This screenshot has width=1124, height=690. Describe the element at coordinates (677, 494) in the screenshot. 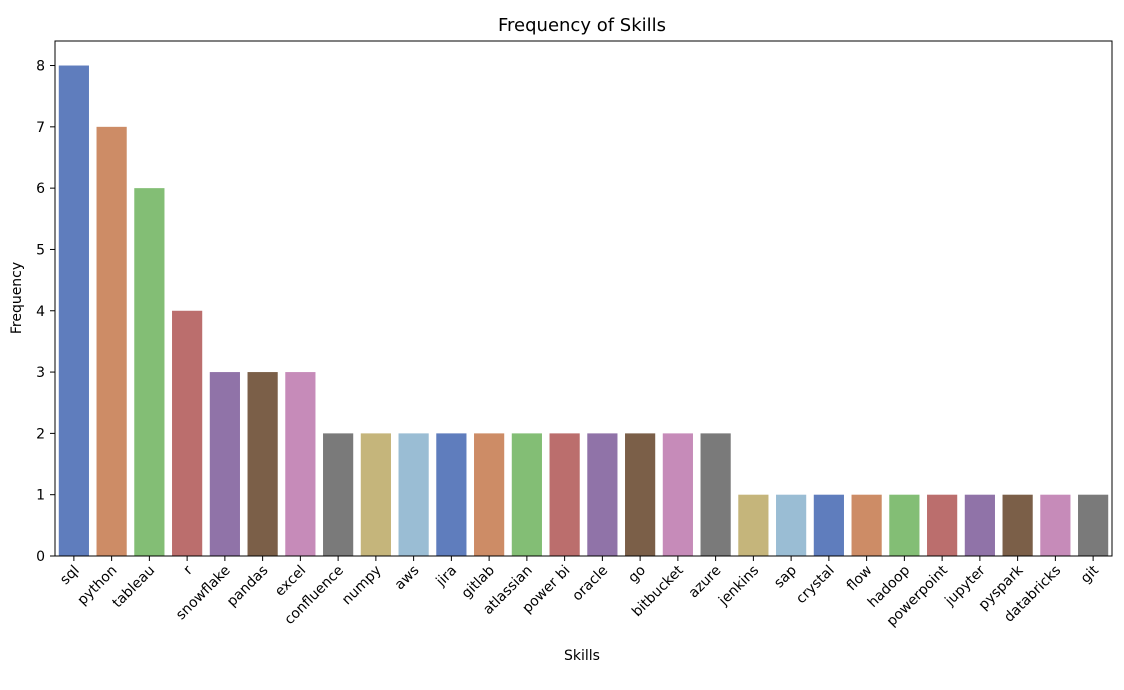

I see `bar-bitbucket` at that location.